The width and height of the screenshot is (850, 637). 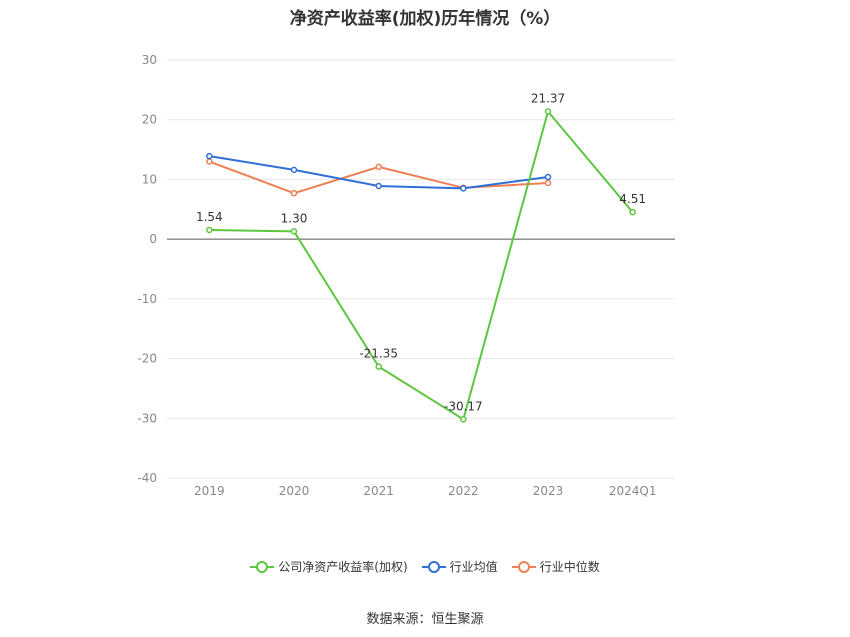 What do you see at coordinates (153, 239) in the screenshot?
I see `y-tick-label: 0` at bounding box center [153, 239].